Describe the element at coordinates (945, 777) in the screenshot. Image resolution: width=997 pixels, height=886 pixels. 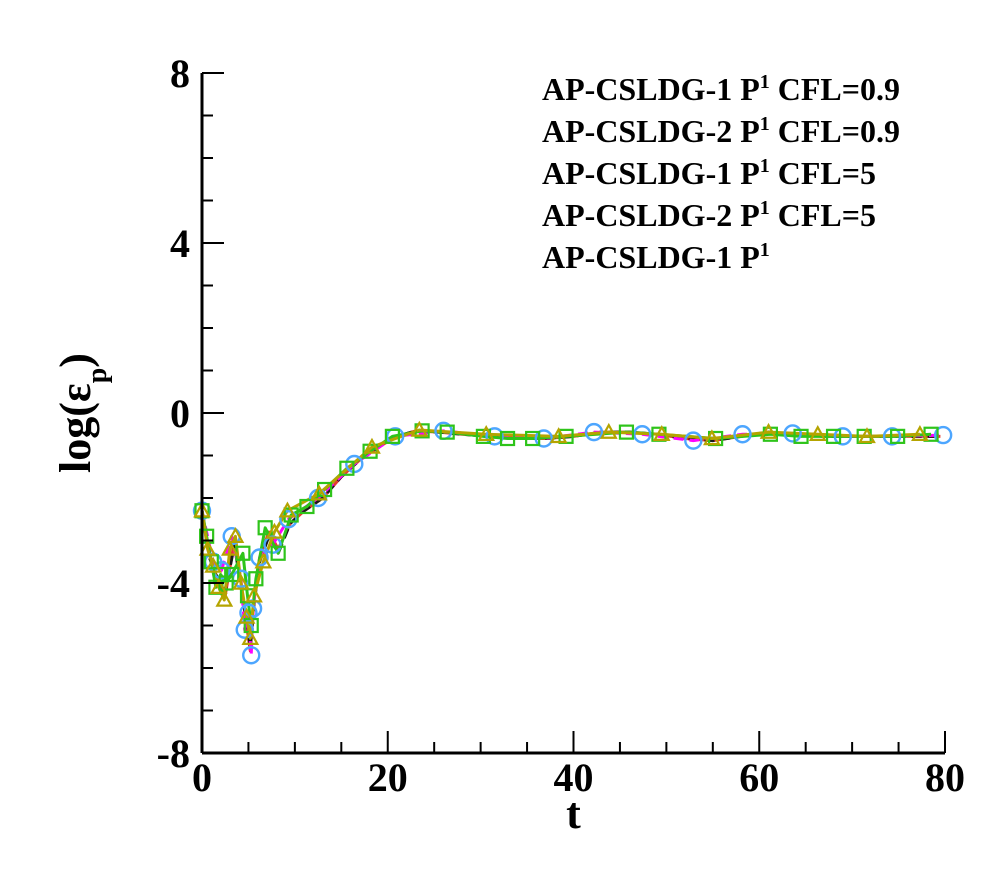
I see `x-tick-label: 80` at that location.